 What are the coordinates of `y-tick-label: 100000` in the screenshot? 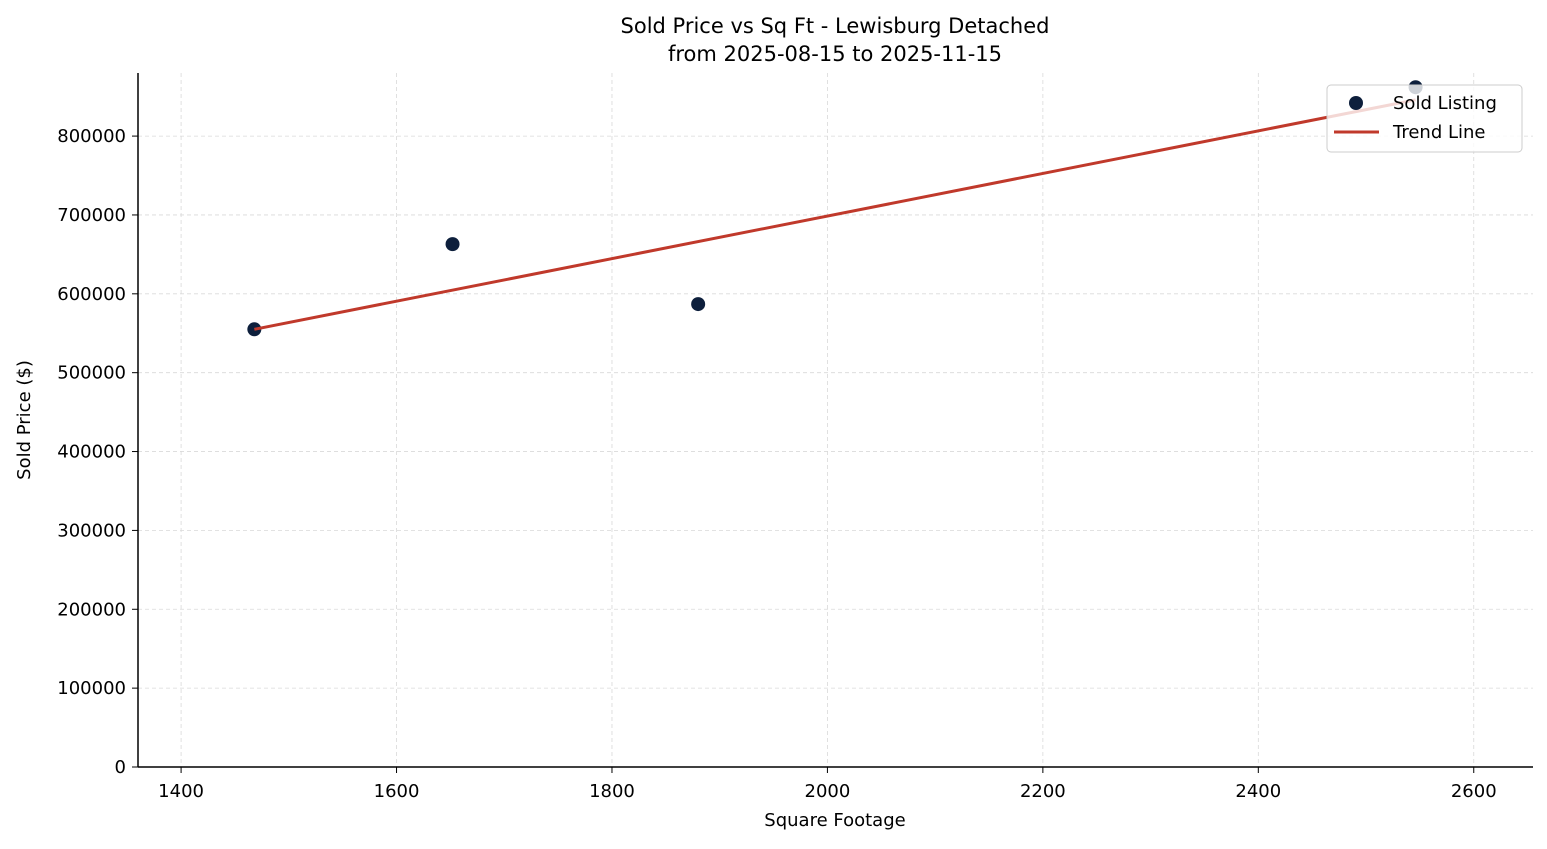 It's located at (91, 688).